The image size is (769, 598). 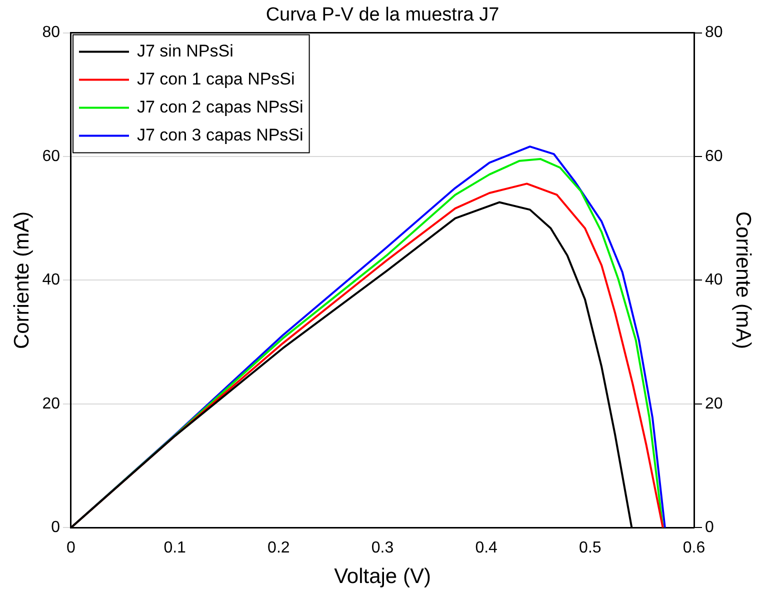 I want to click on y2-tick-label: 40, so click(x=714, y=280).